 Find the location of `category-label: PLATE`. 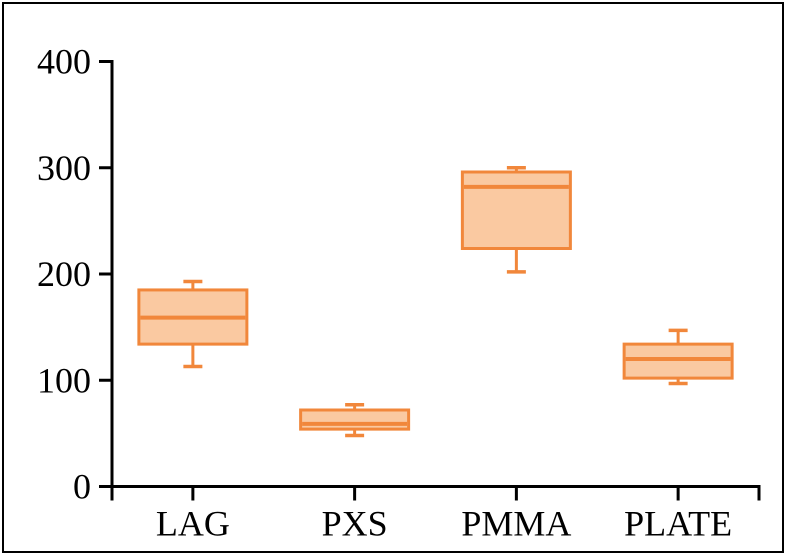

category-label: PLATE is located at coordinates (678, 524).